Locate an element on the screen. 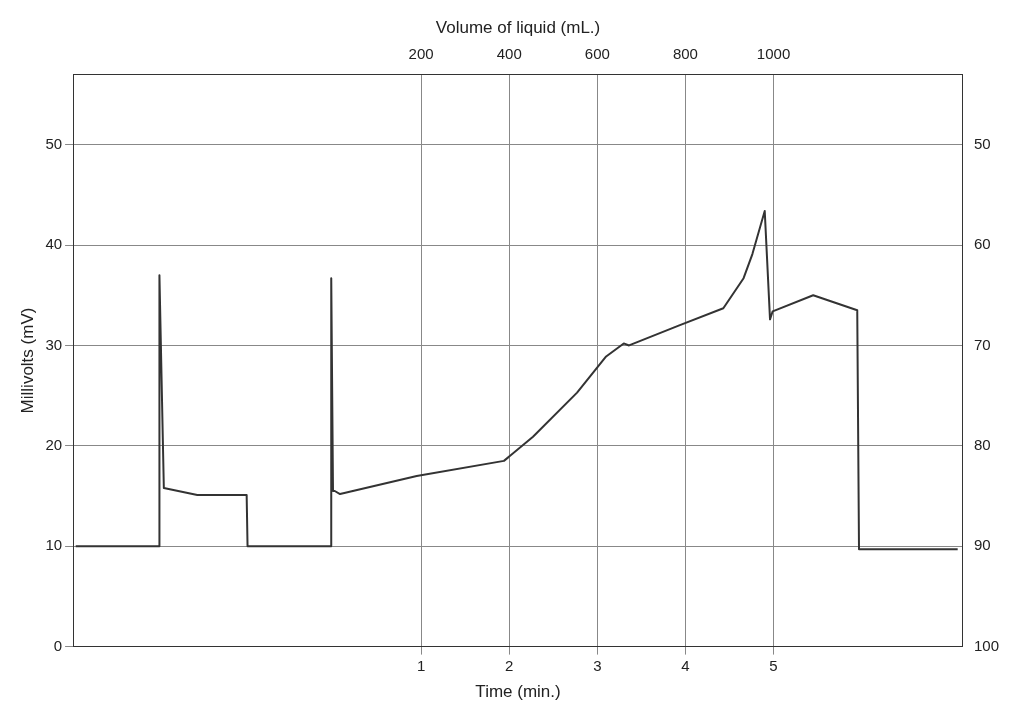 The image size is (1023, 727). x-tick-label: 1 is located at coordinates (421, 665).